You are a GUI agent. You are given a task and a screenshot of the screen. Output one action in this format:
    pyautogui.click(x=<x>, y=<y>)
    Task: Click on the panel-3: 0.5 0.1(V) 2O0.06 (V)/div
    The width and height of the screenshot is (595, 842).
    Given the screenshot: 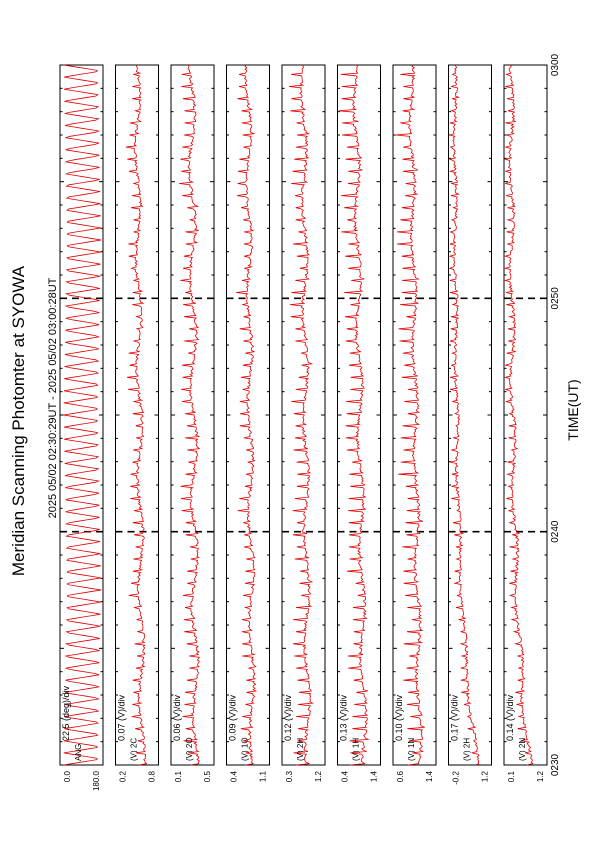 What is the action you would take?
    pyautogui.click(x=192, y=423)
    